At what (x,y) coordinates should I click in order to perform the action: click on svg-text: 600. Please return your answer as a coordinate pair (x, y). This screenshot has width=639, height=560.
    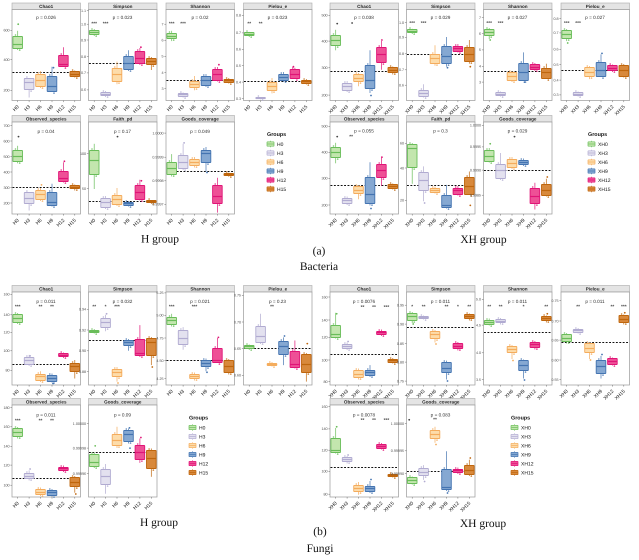
    Looking at the image, I should click on (6, 141).